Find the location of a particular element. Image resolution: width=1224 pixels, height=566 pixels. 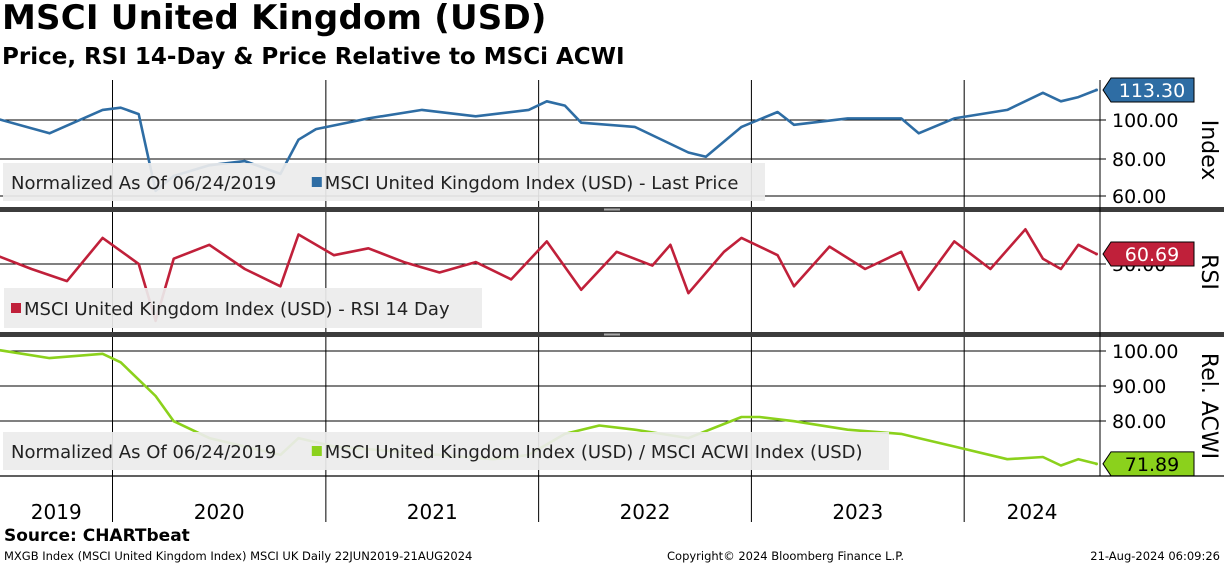

x-year-label: 2022 is located at coordinates (645, 512).